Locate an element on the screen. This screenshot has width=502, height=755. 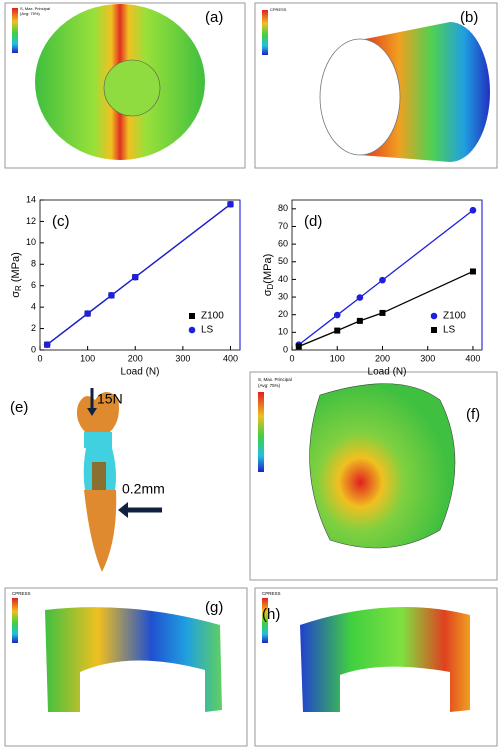
panel-f: S, Max. Principal (Avg: 75%) (f) is located at coordinates (373, 476).